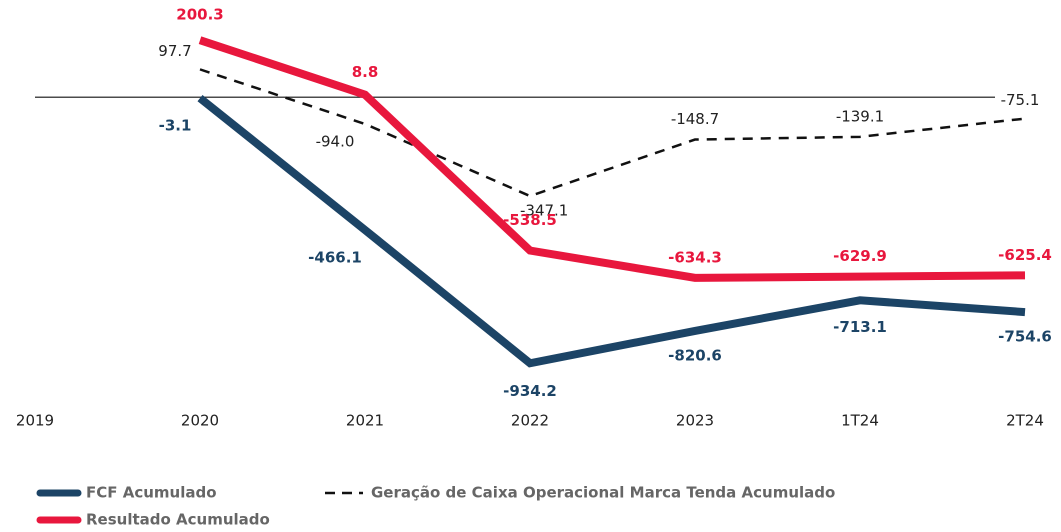 Image resolution: width=1061 pixels, height=532 pixels. I want to click on data-label: 97.7, so click(174, 51).